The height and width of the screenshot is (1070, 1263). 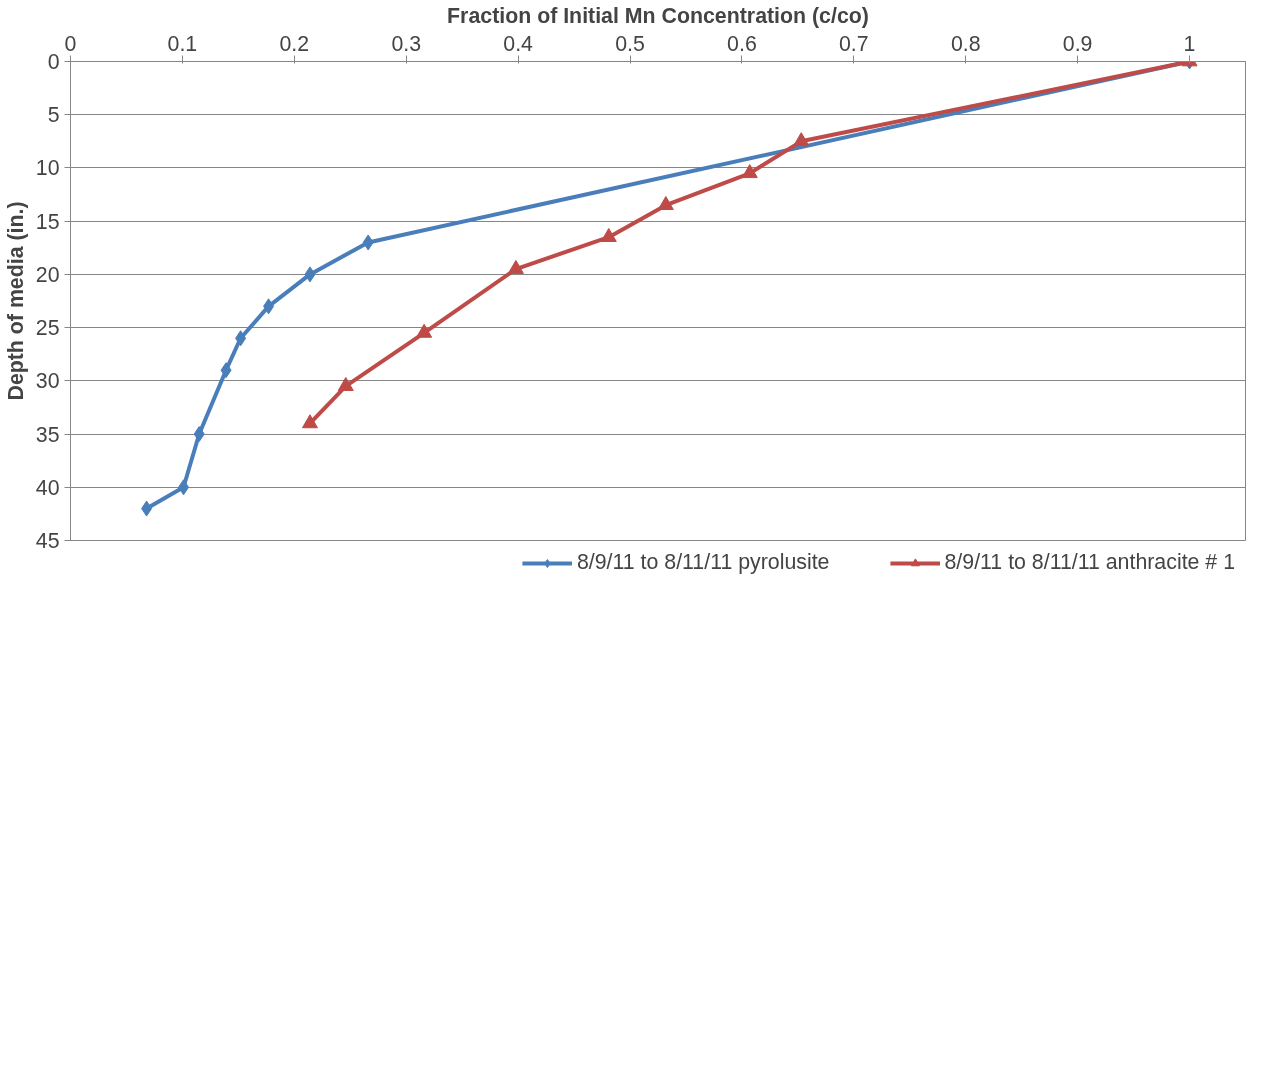 I want to click on y-axis-title: Depth of media (in.), so click(x=15, y=301).